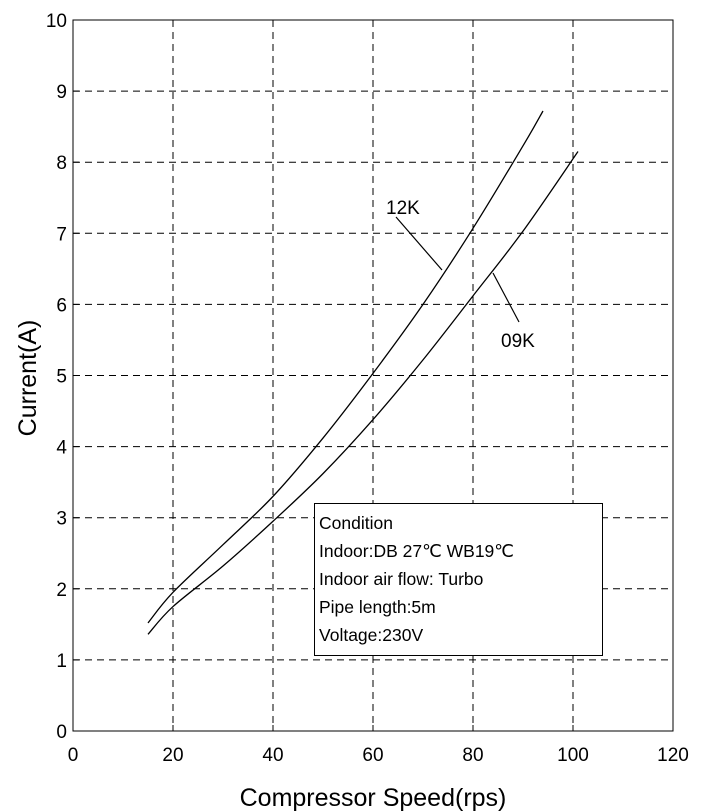 This screenshot has width=706, height=812. What do you see at coordinates (673, 755) in the screenshot?
I see `x-tick-label: 120` at bounding box center [673, 755].